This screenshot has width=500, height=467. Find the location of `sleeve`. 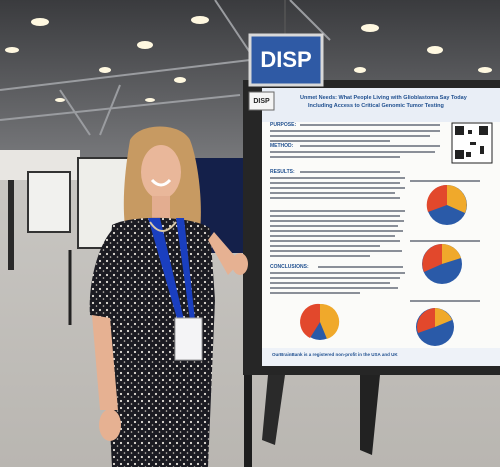

sleeve is located at coordinates (100, 274).